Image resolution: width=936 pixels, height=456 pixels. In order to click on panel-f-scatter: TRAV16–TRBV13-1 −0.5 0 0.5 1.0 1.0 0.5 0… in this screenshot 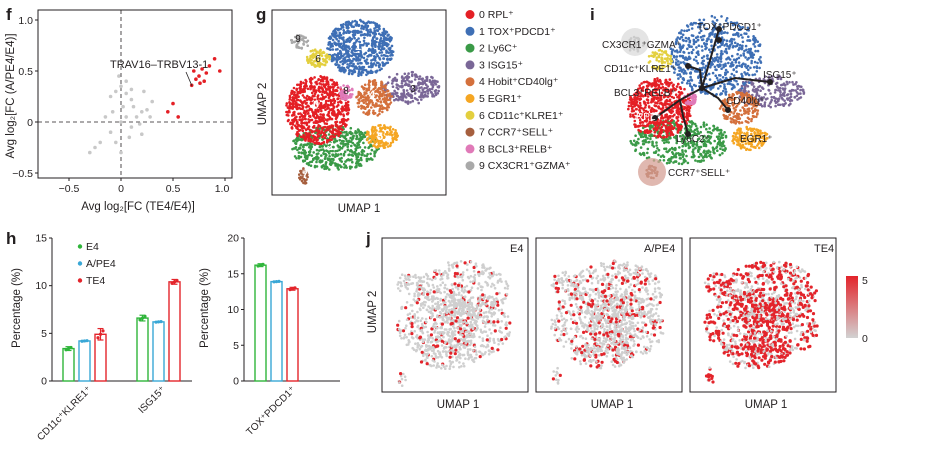, I will do `click(119, 111)`.